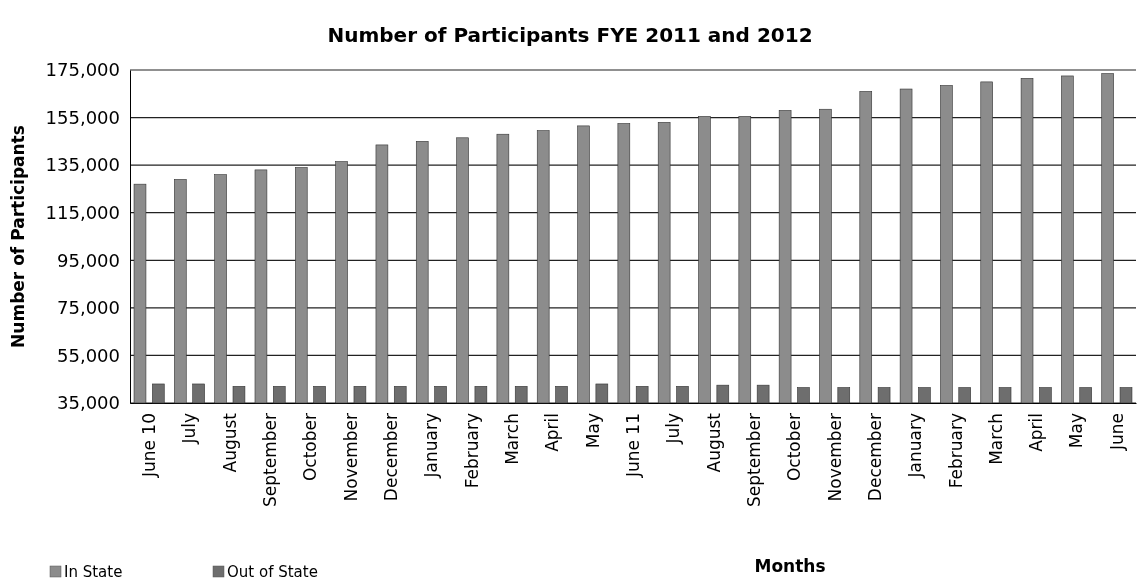 The height and width of the screenshot is (587, 1138). I want to click on y-tick-label: 155,000, so click(82, 117).